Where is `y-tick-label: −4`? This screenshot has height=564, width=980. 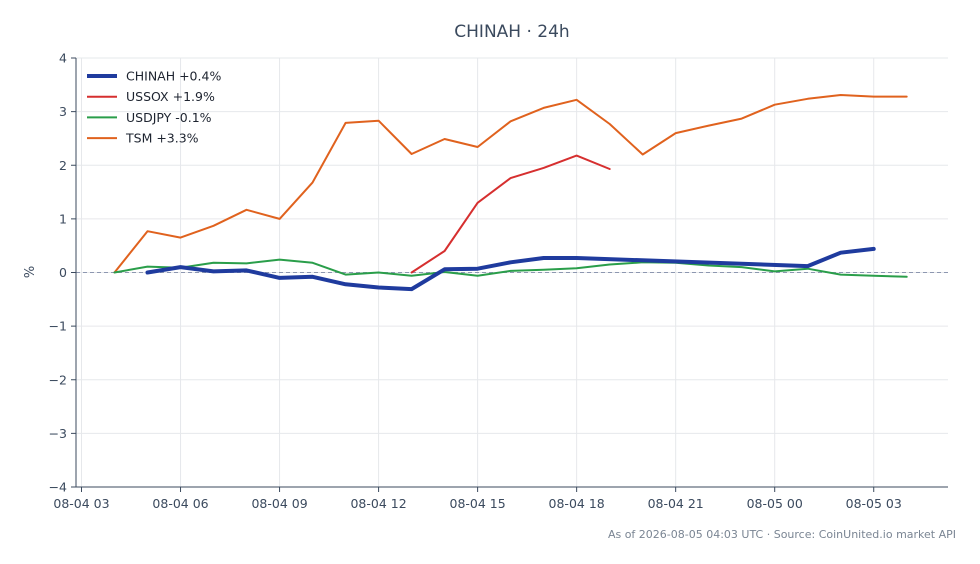 y-tick-label: −4 is located at coordinates (58, 487).